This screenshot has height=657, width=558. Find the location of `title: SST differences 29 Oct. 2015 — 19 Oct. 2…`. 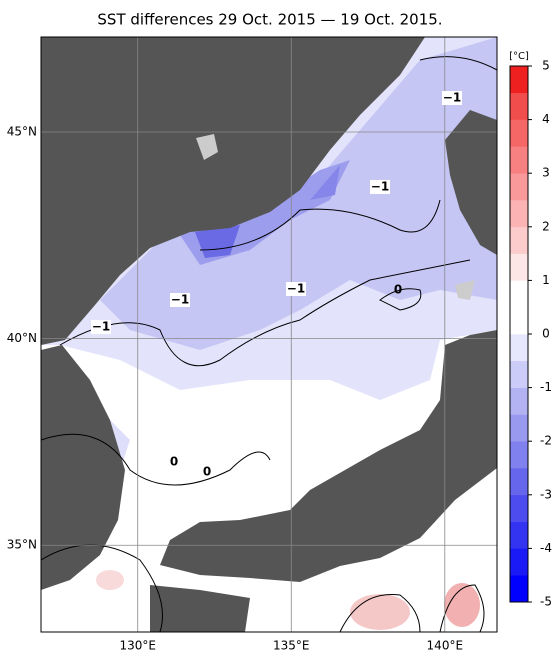

title: SST differences 29 Oct. 2015 — 19 Oct. 2… is located at coordinates (269, 20).